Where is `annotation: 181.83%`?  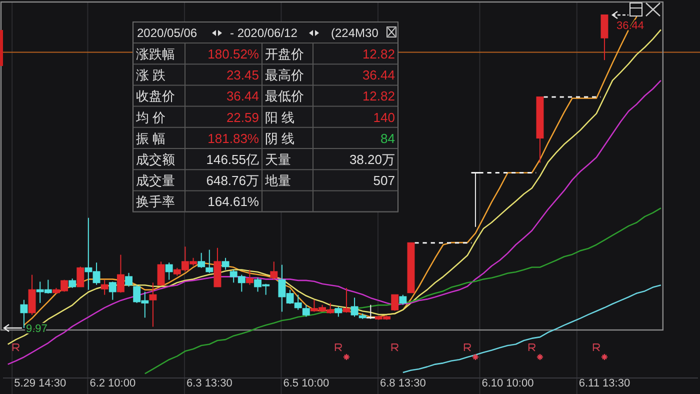 annotation: 181.83% is located at coordinates (234, 138).